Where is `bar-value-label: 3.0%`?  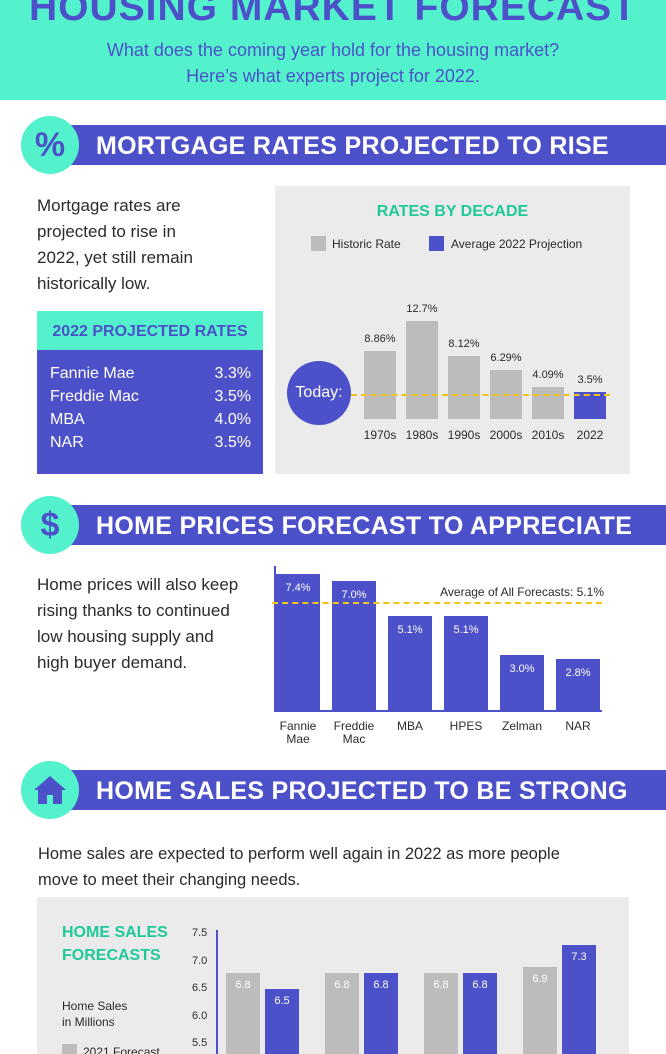 bar-value-label: 3.0% is located at coordinates (522, 668).